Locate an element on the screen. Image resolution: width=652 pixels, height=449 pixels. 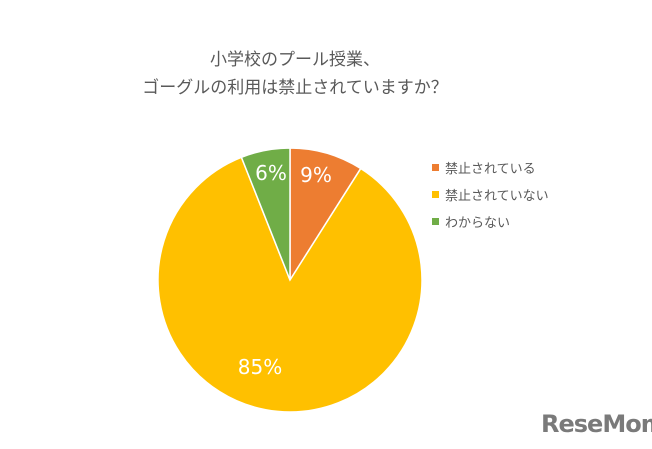
pie-slice is located at coordinates (265, 214).